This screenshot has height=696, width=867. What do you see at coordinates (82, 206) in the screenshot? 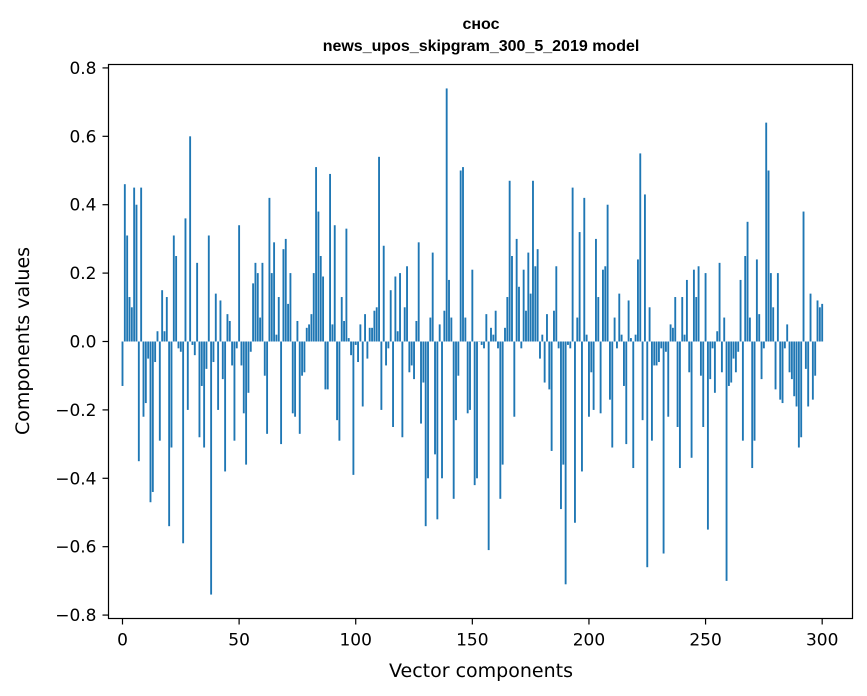
I see `y-tick-label: 0.4` at bounding box center [82, 206].